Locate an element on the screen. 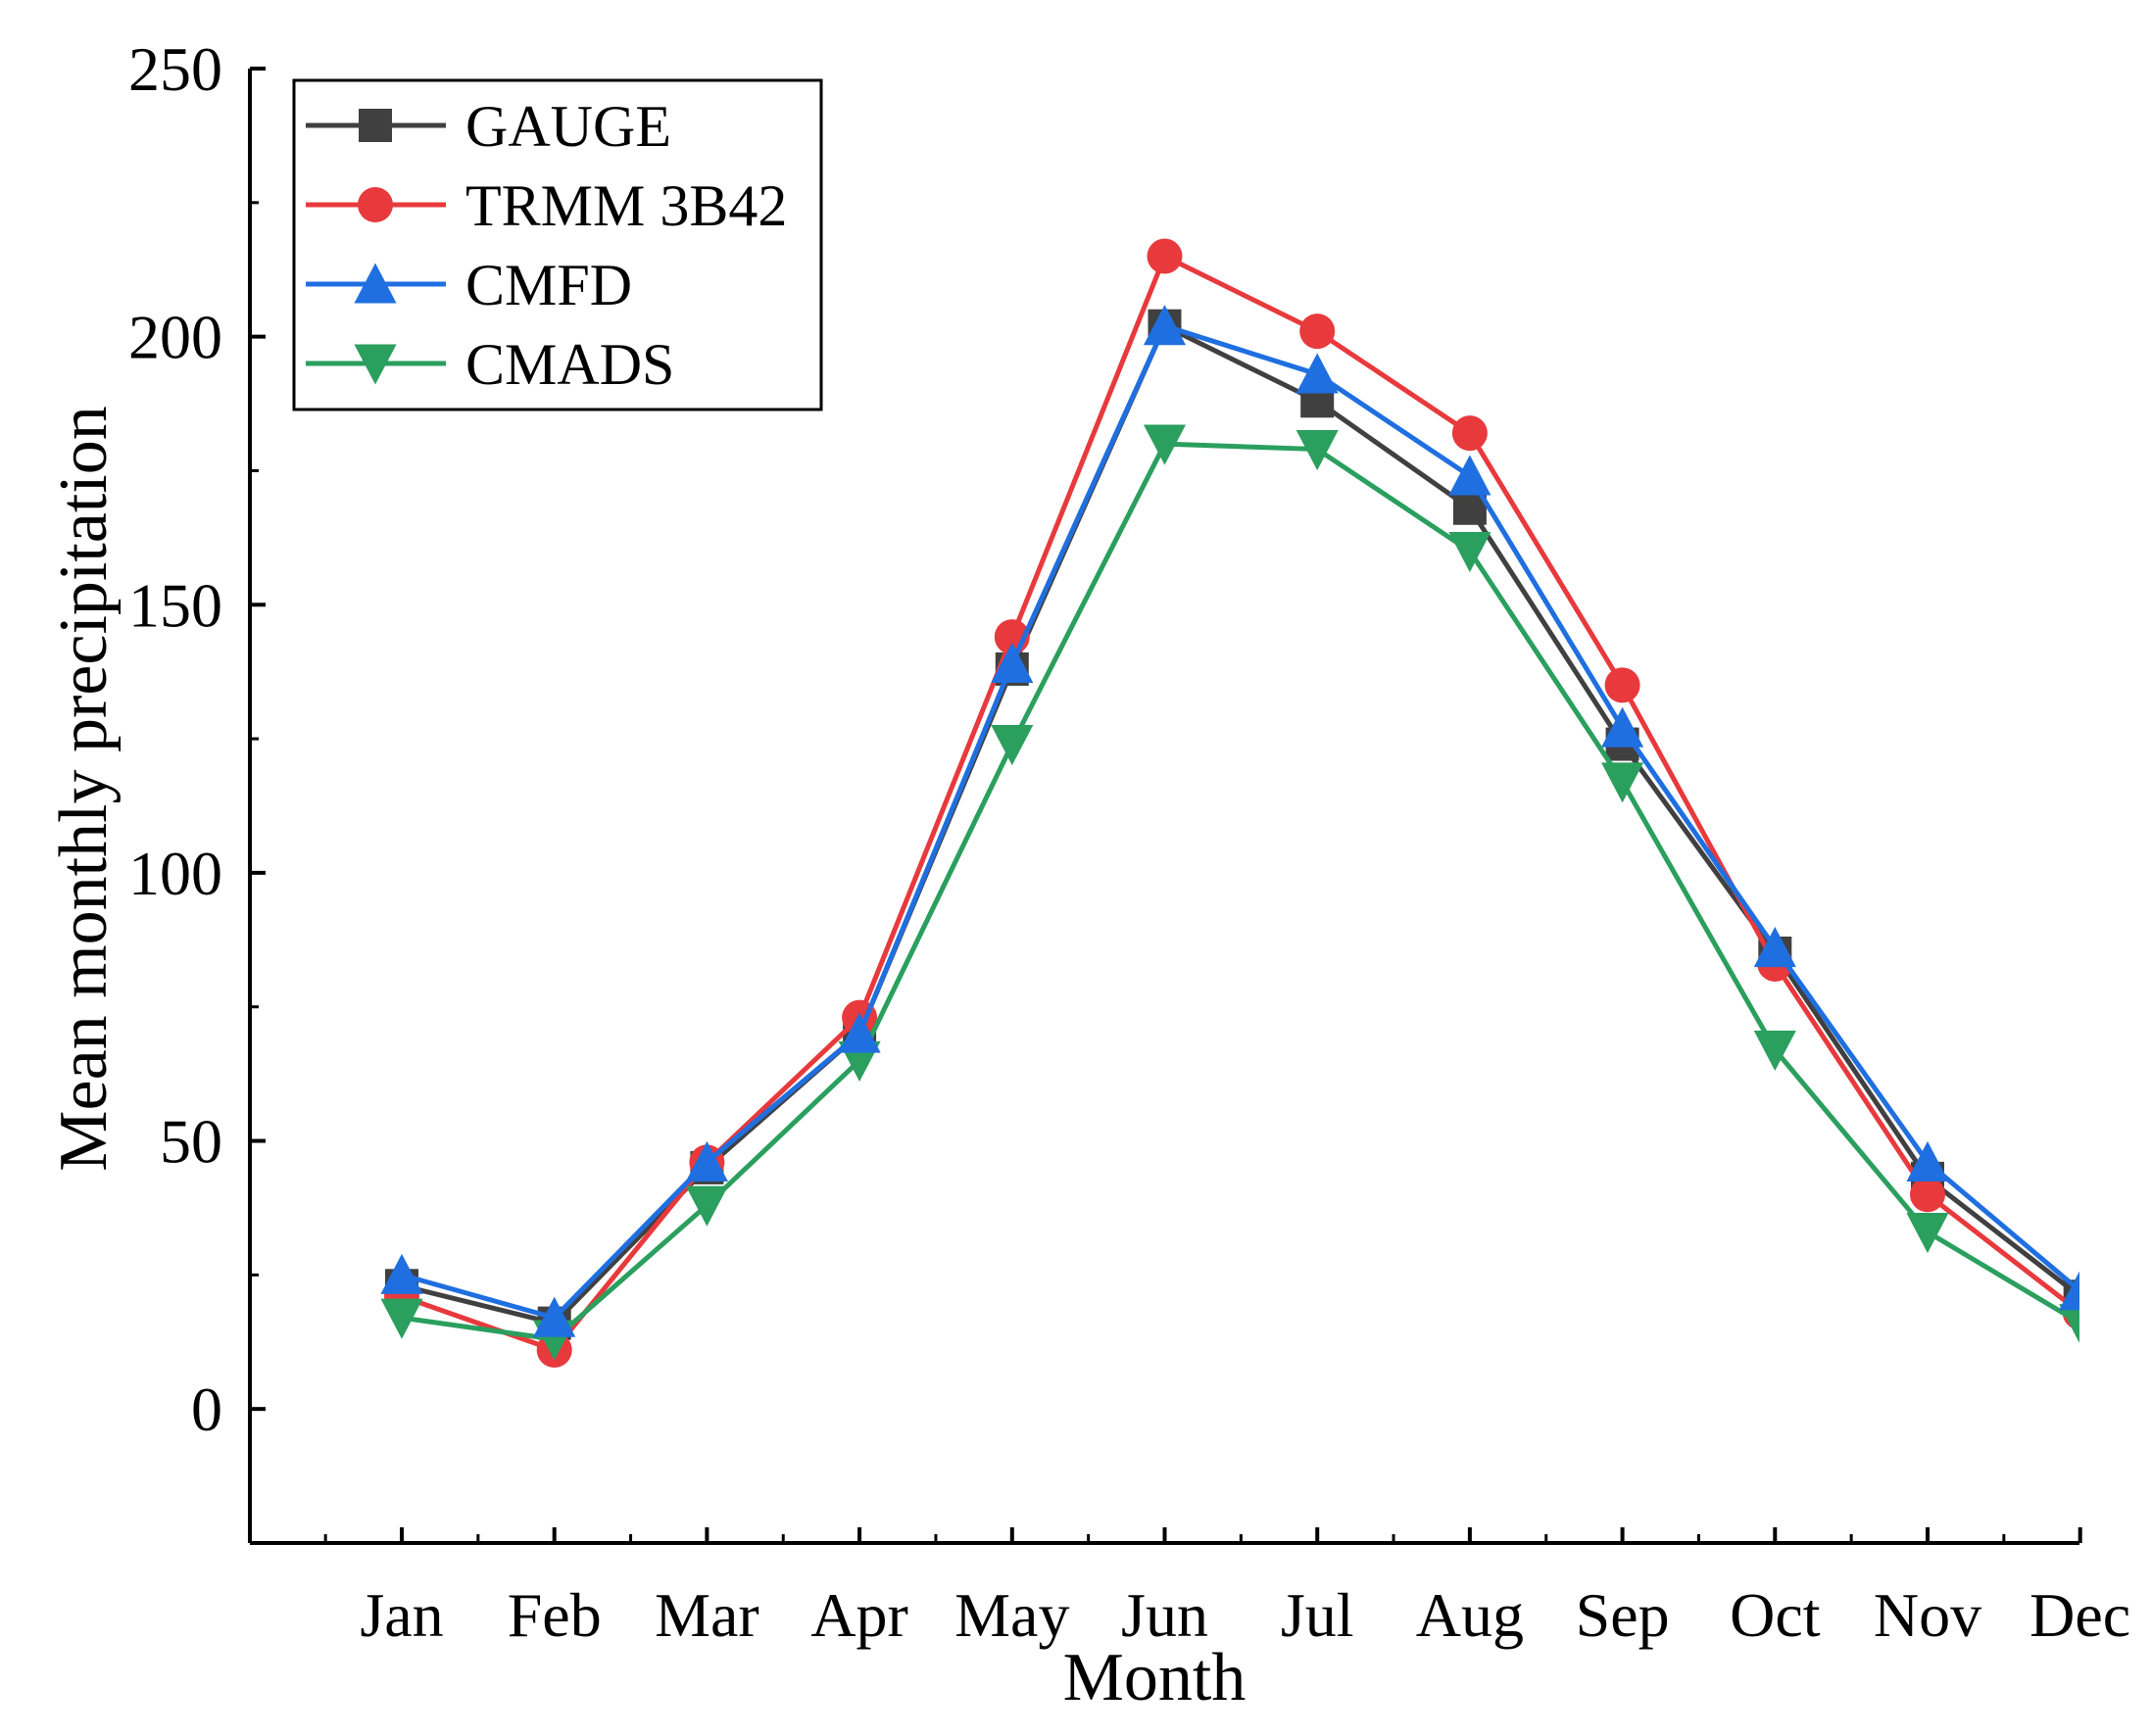 Image resolution: width=2151 pixels, height=1736 pixels. y-tick-label: 150 is located at coordinates (175, 605).